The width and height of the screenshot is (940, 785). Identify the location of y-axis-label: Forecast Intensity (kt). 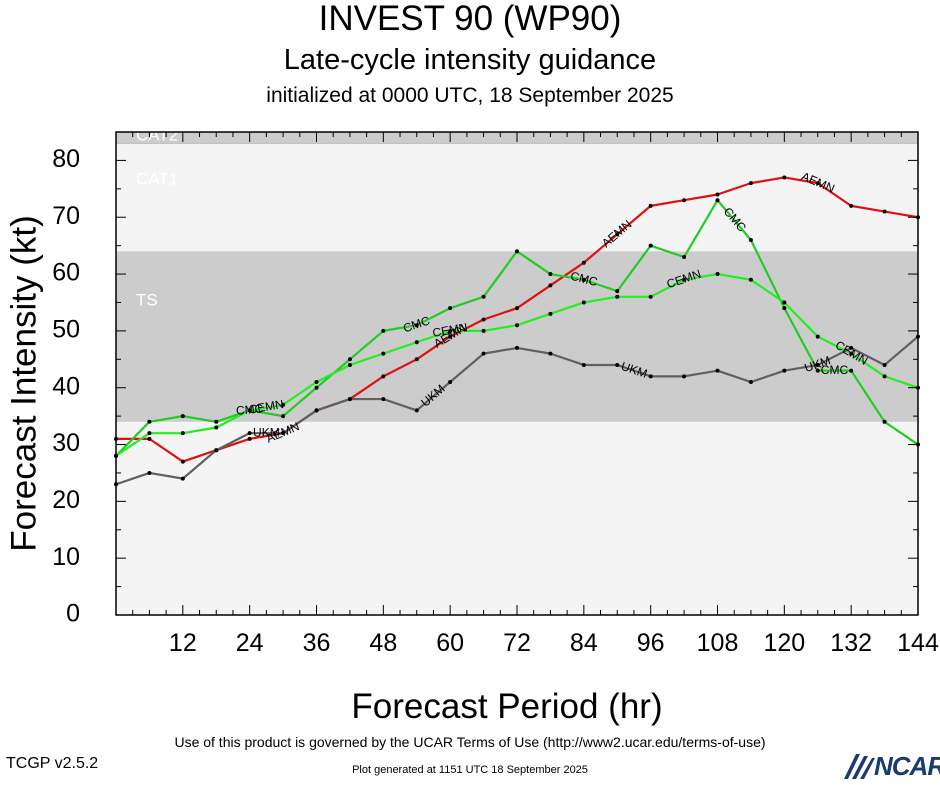
(23, 383).